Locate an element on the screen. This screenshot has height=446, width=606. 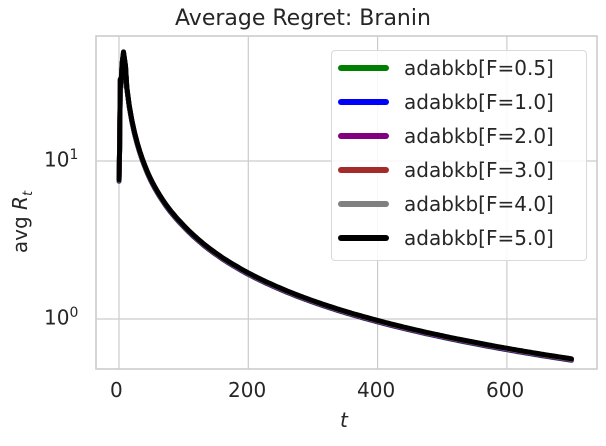
y-tick-10-1: 10¹ is located at coordinates (61, 159).